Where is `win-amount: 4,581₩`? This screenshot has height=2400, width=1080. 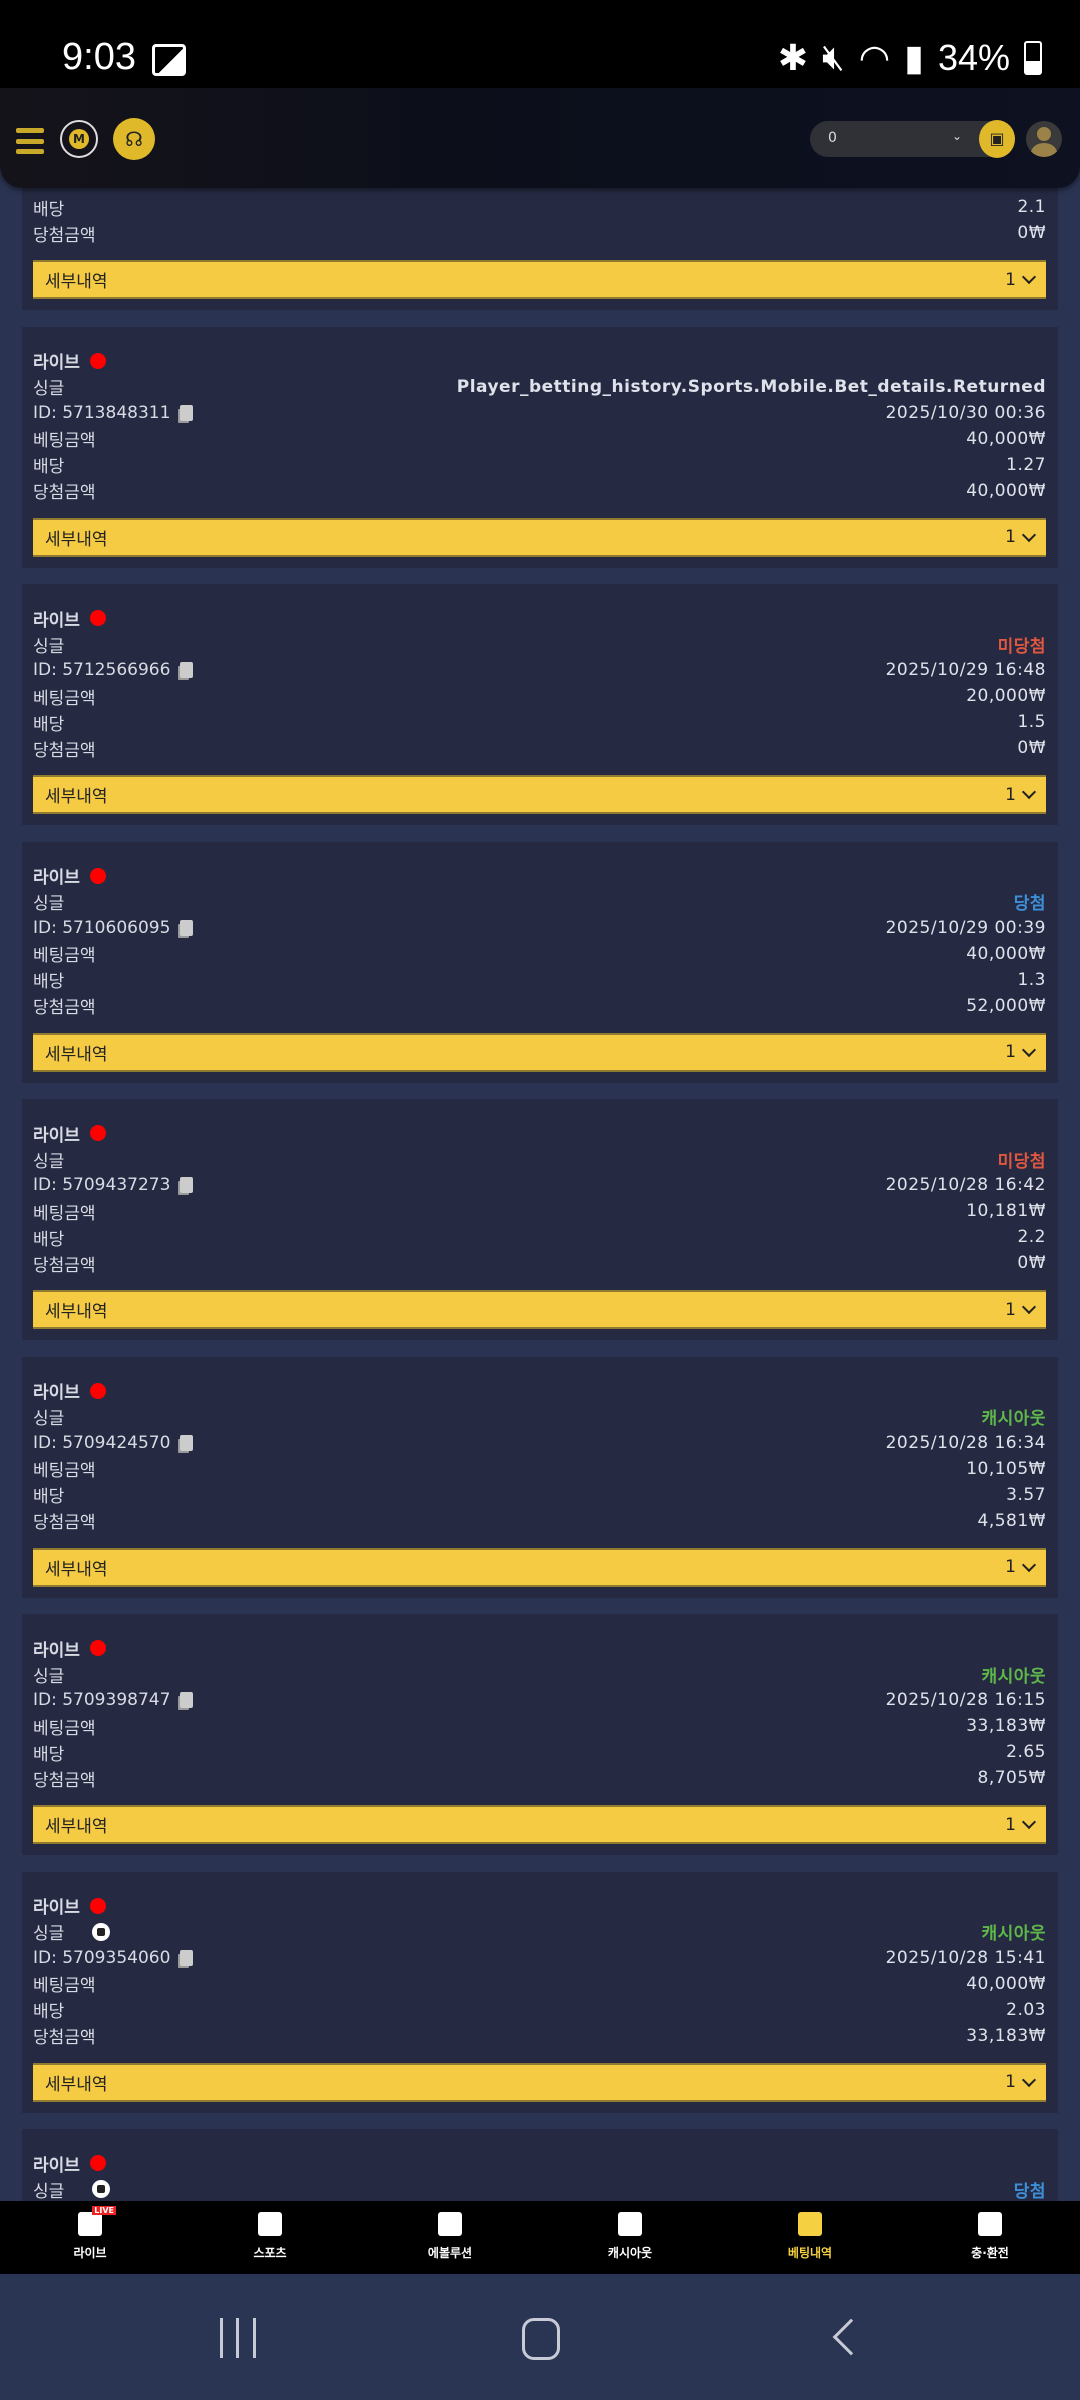
win-amount: 4,581₩ is located at coordinates (1011, 1520).